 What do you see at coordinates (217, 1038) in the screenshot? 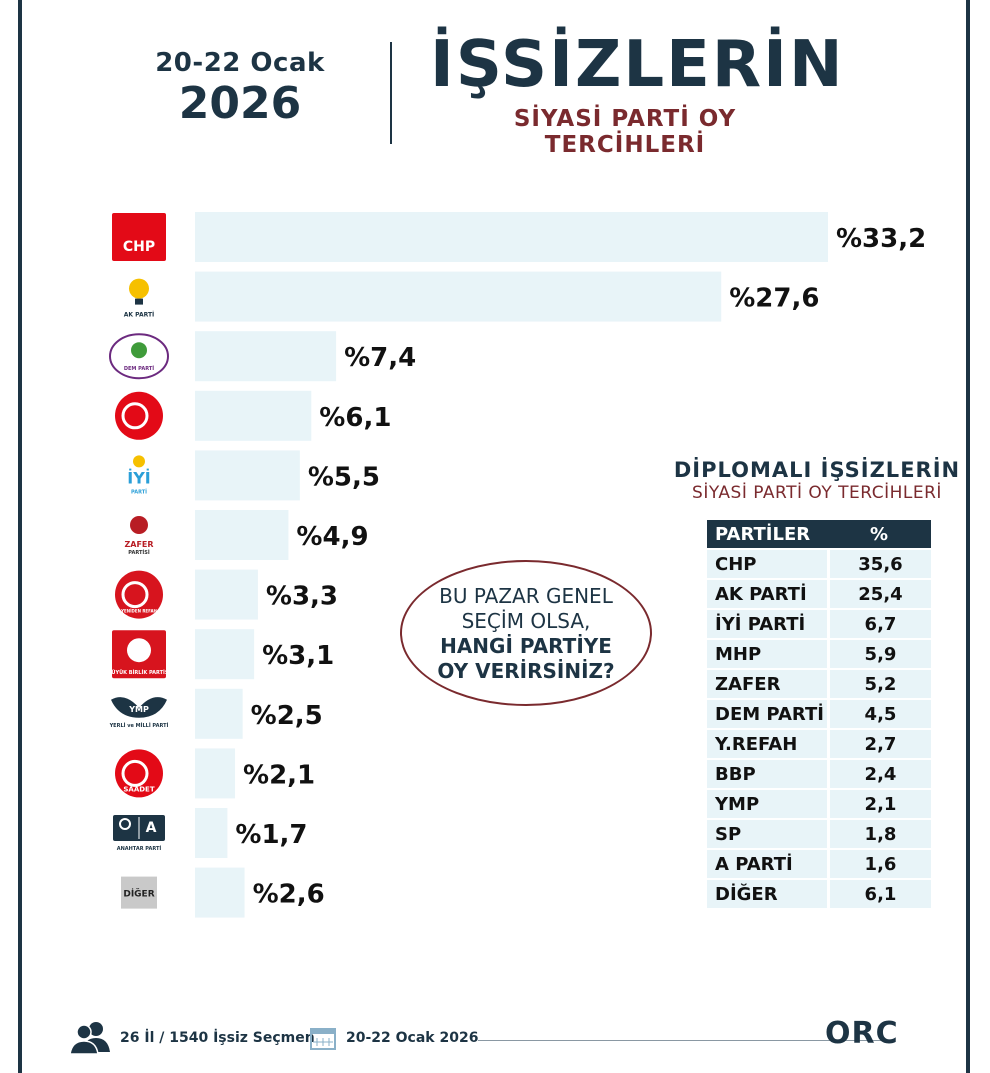
I see `footer-sample: 26 İl / 1540 İşsiz Seçmen` at bounding box center [217, 1038].